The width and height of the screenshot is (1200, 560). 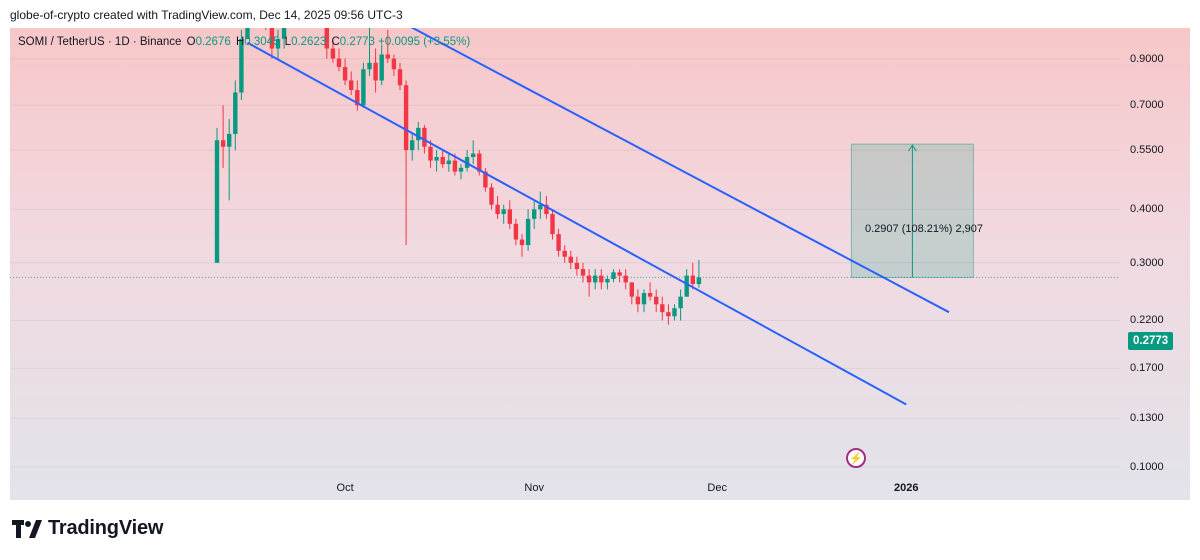 I want to click on high-label: H, so click(x=240, y=42).